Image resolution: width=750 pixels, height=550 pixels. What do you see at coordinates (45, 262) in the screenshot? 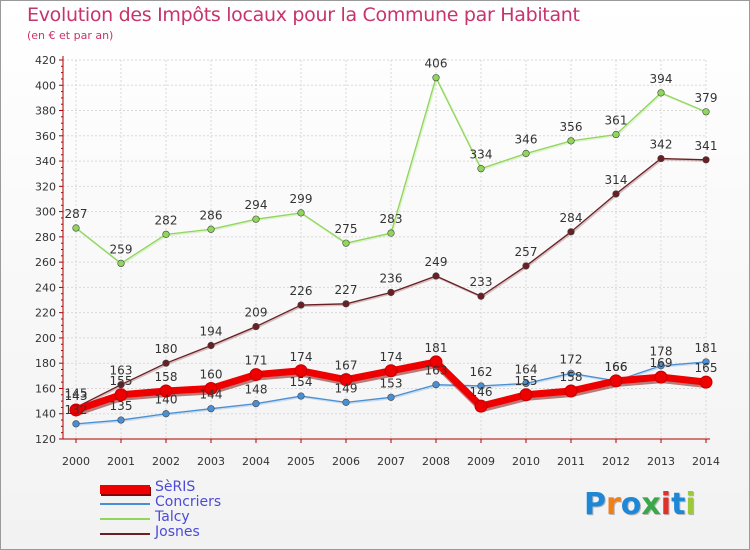
I see `y-tick-label: 260` at bounding box center [45, 262].